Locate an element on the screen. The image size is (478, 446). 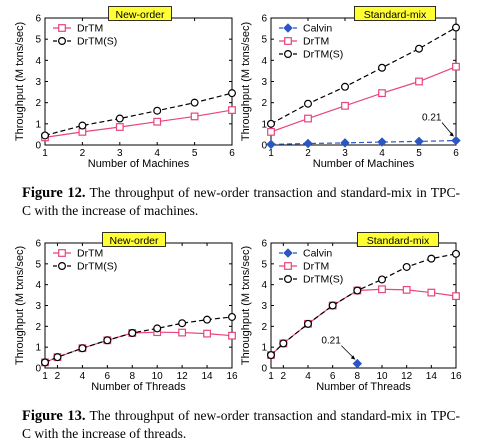
chart-title: Standard-mix is located at coordinates (395, 15).